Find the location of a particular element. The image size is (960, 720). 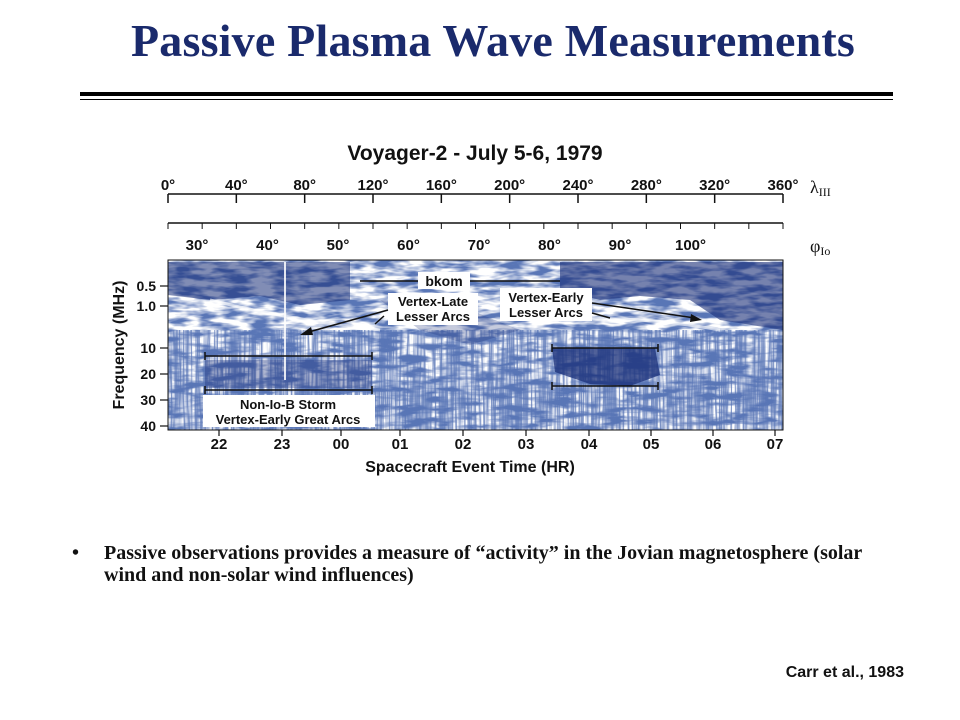

lambda-tick-label: 0° is located at coordinates (168, 185).